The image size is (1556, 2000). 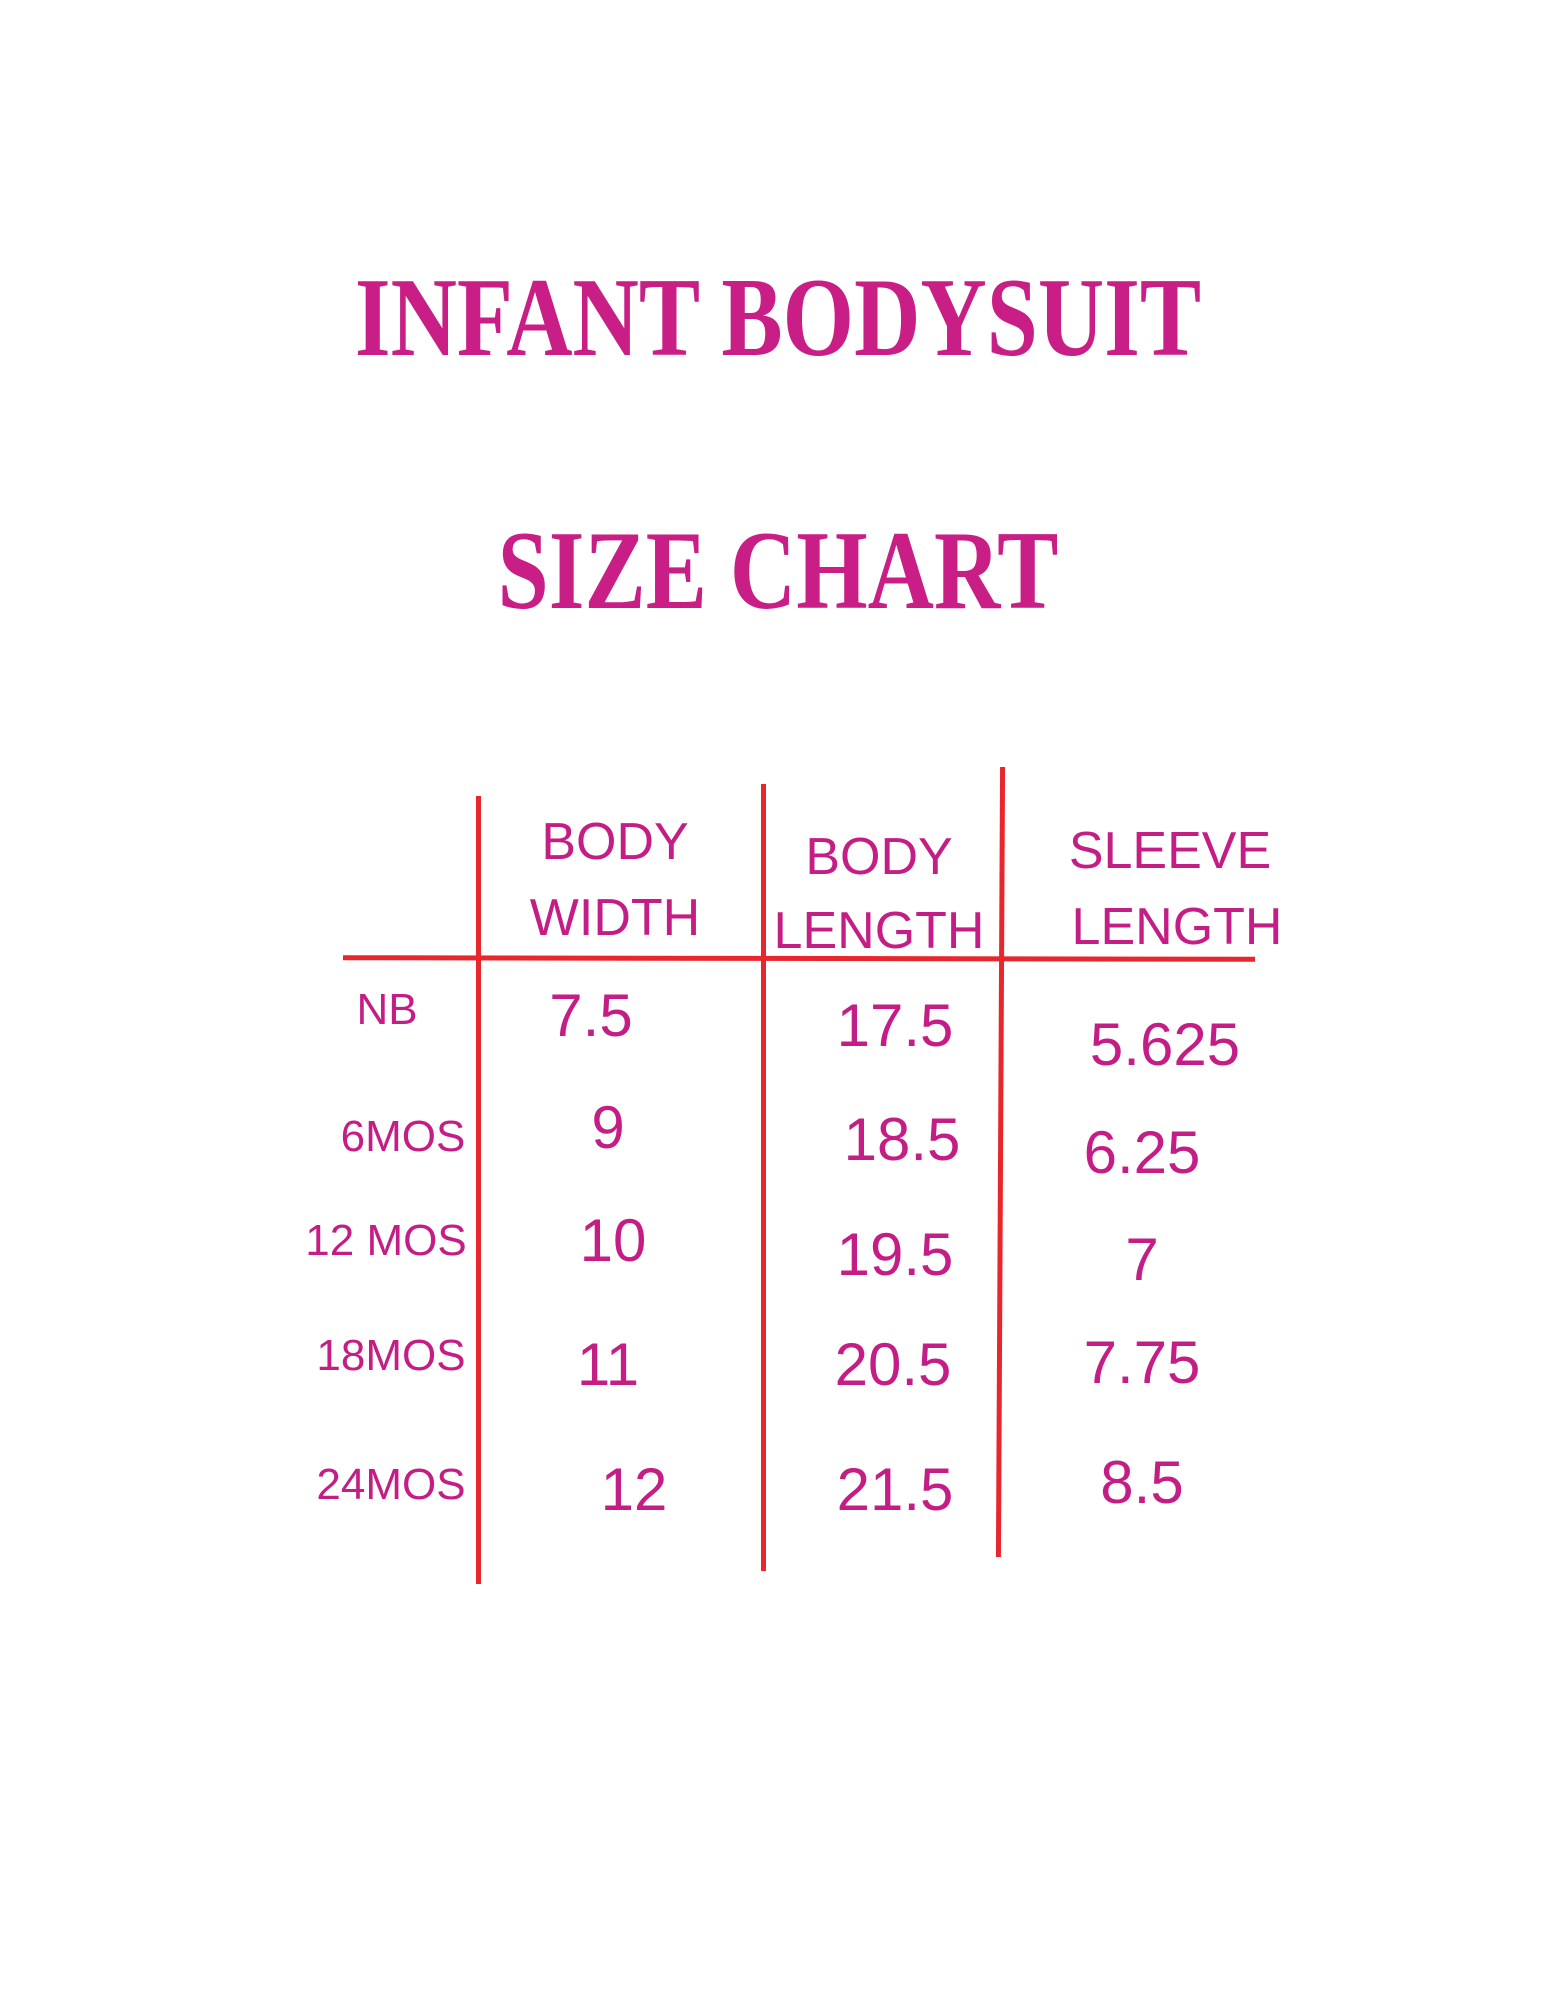 I want to click on cell-body-length: 19.5, so click(x=895, y=1254).